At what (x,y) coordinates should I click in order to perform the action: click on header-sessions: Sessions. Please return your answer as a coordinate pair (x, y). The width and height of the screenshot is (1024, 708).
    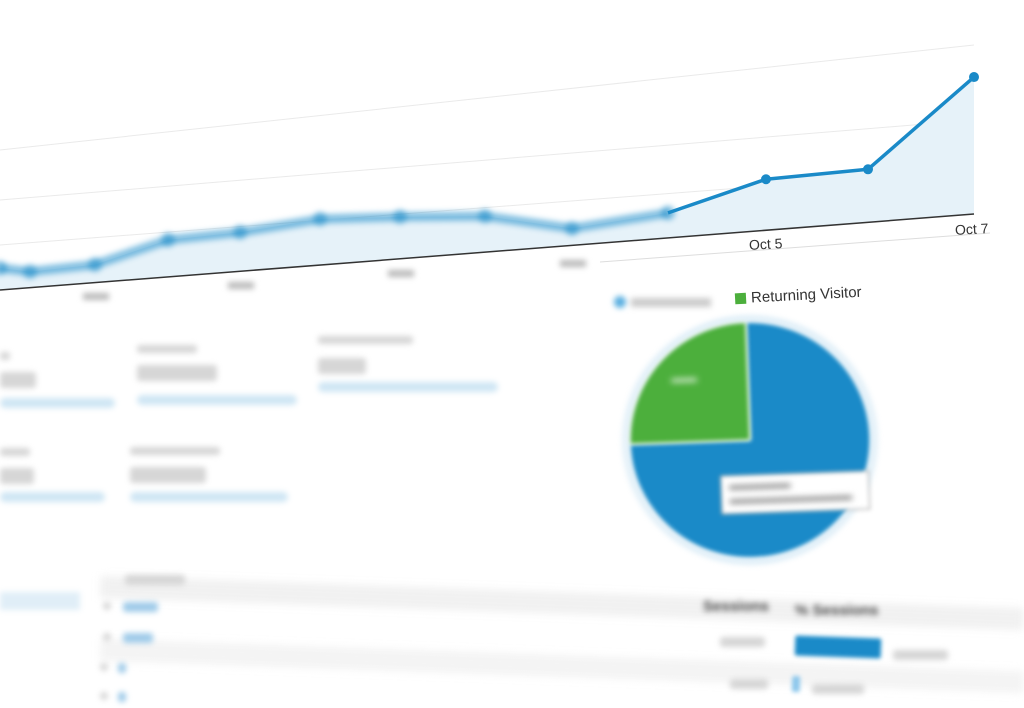
    Looking at the image, I should click on (736, 606).